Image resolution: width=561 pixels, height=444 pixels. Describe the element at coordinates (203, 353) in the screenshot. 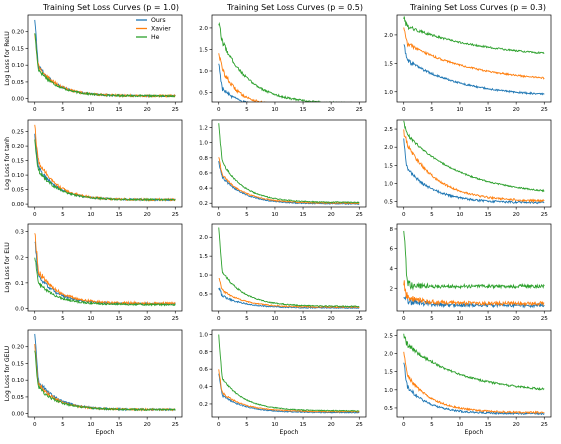

I see `y-tick-label: 0.8` at that location.